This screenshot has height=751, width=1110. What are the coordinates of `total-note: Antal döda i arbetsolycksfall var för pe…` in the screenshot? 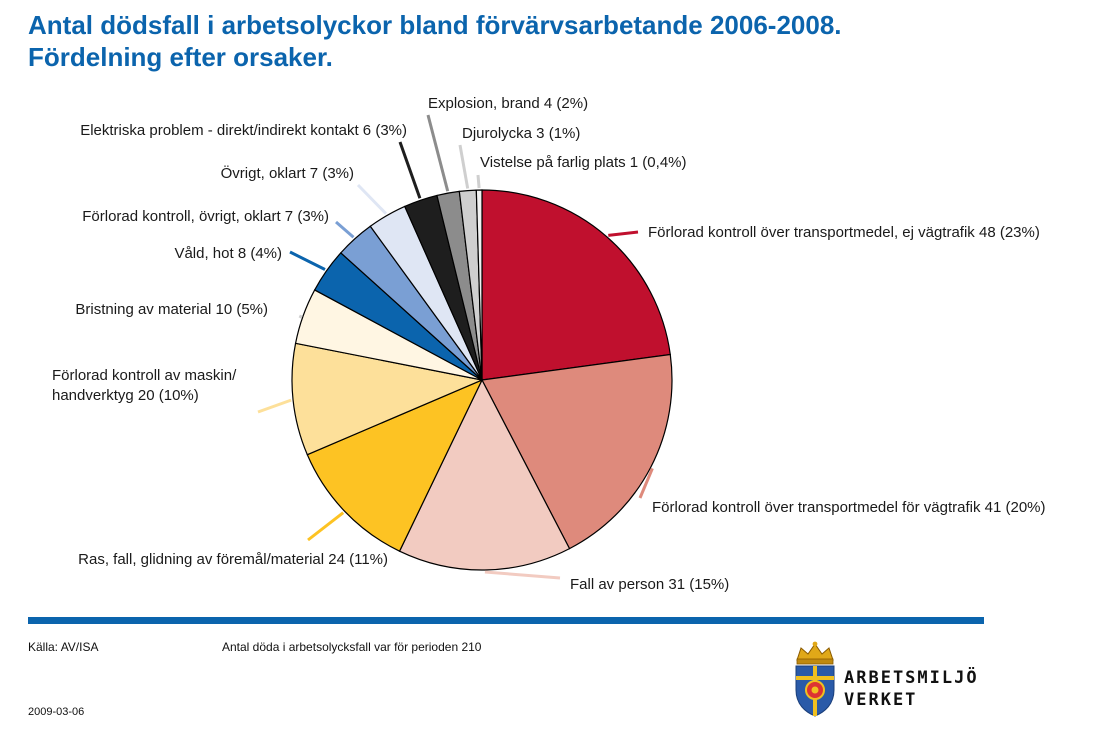 It's located at (352, 647).